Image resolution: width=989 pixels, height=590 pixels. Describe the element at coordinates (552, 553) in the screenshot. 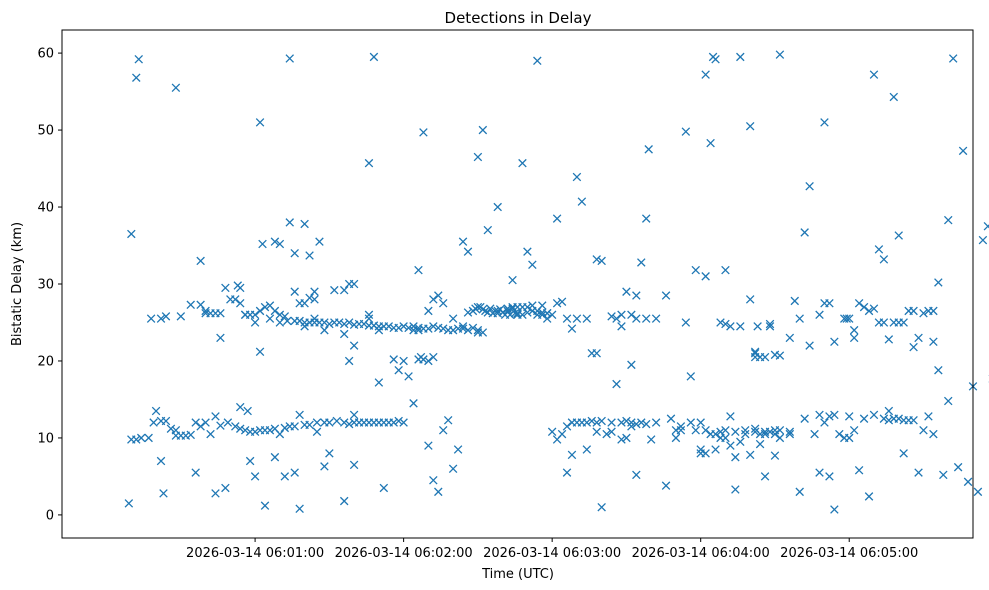

I see `x-tick-label: 2026-03-14 06:03:00` at that location.